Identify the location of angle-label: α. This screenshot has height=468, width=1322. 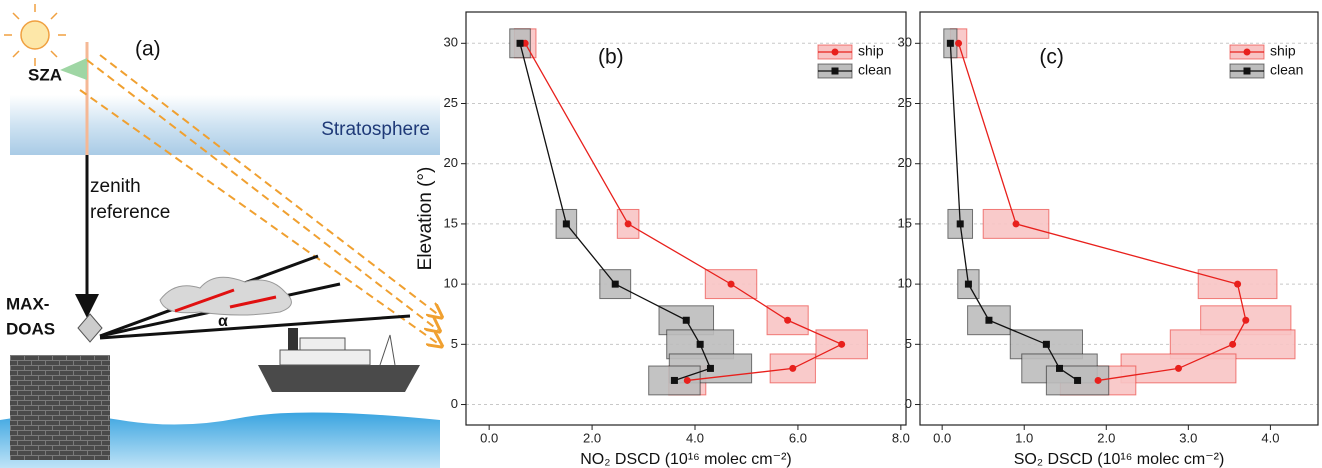
(223, 321).